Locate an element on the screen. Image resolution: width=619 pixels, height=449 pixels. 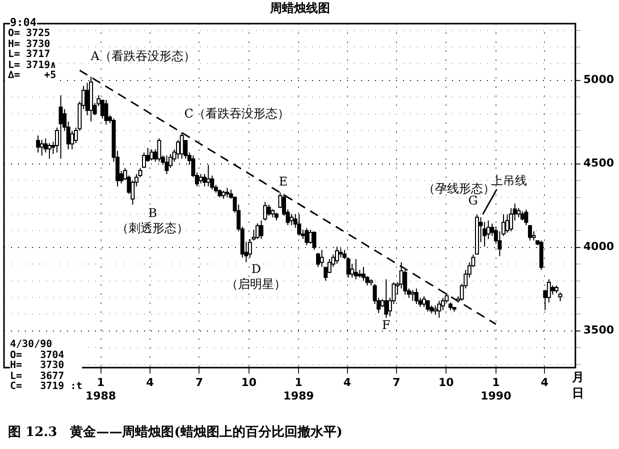
annotation: E is located at coordinates (283, 181).